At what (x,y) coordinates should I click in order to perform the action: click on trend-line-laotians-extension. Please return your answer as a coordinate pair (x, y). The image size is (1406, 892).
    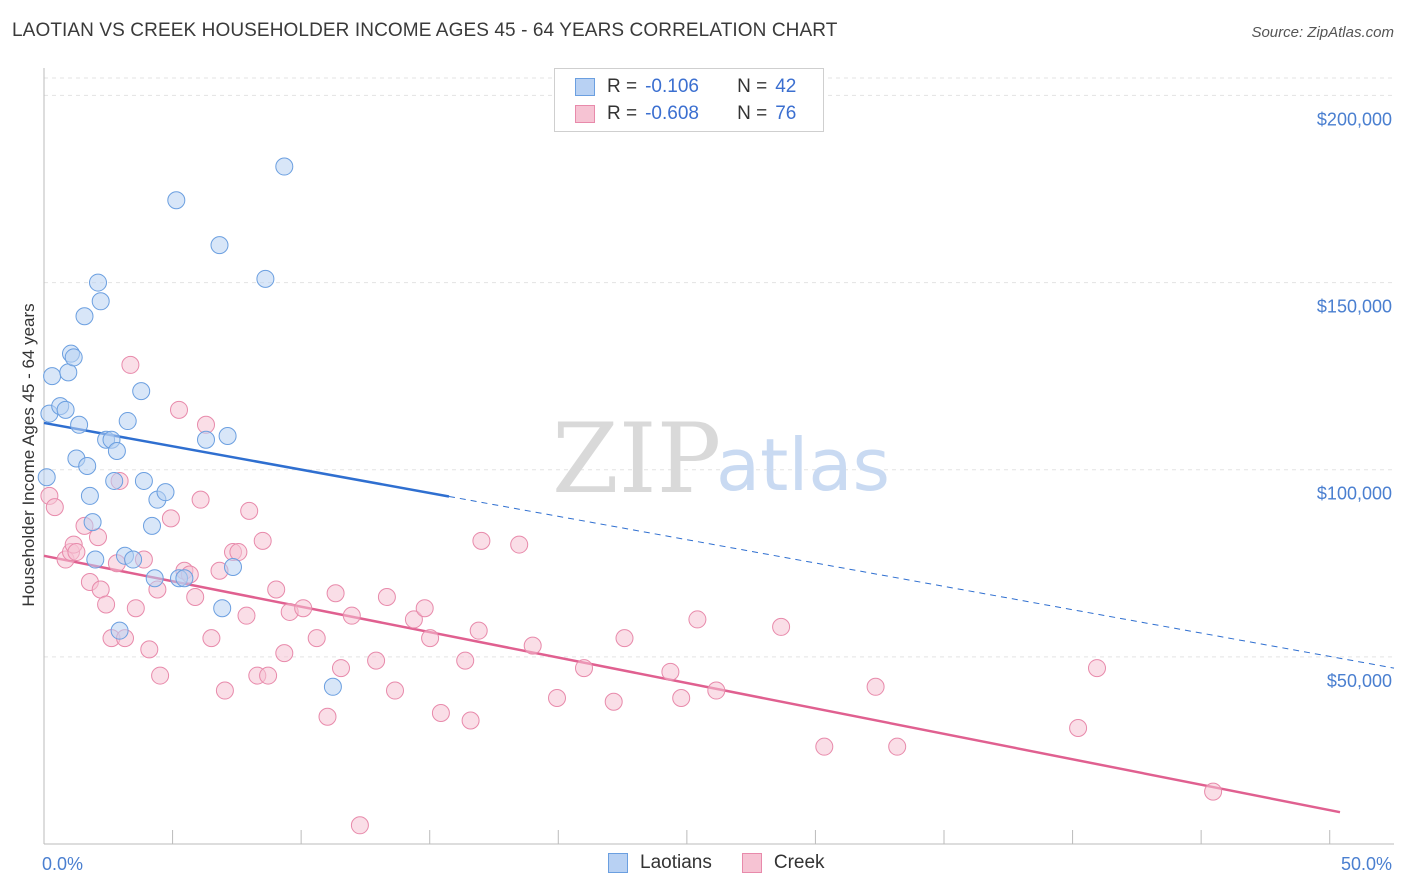
    Looking at the image, I should click on (921, 582).